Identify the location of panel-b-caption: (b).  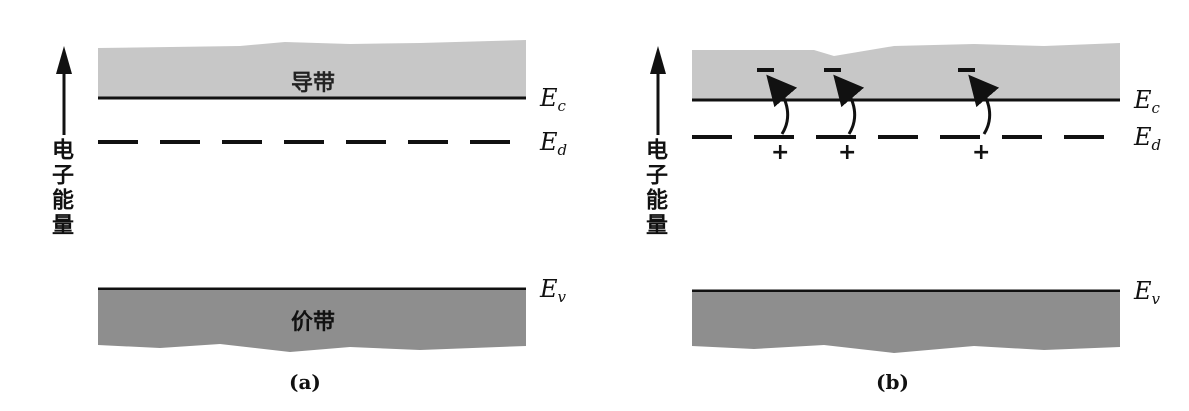
(892, 382).